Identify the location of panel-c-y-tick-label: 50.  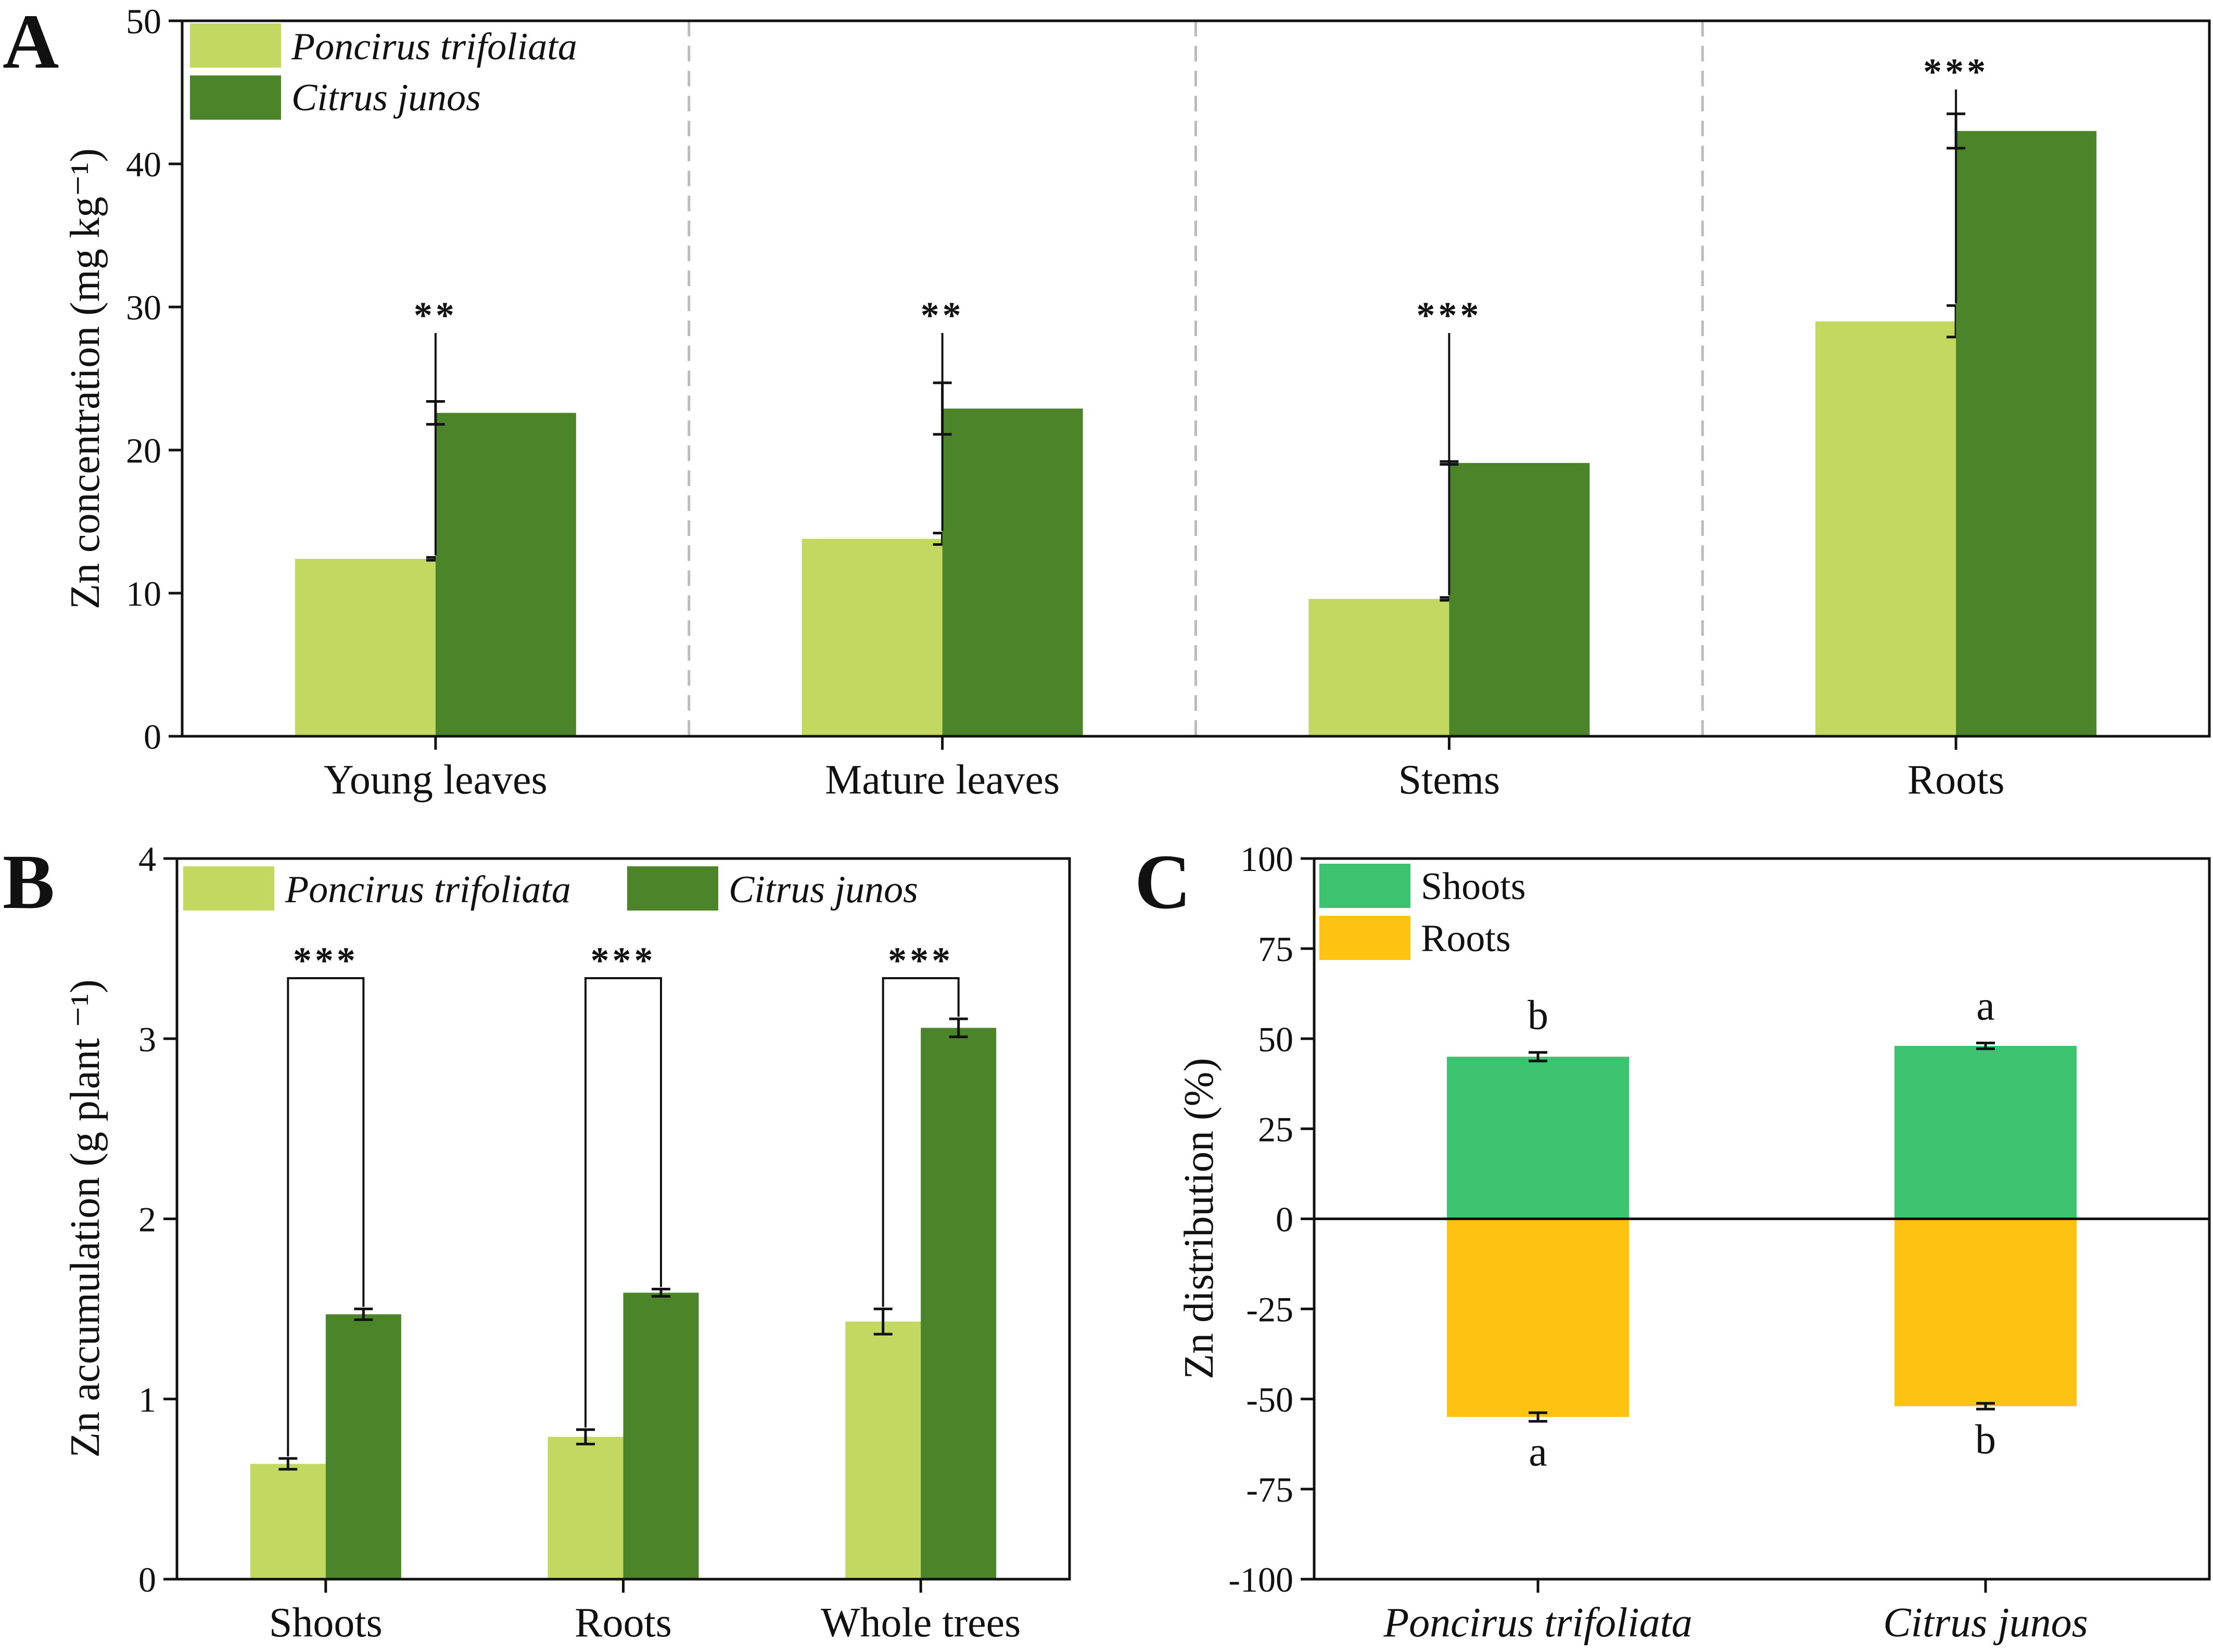
(1275, 1039).